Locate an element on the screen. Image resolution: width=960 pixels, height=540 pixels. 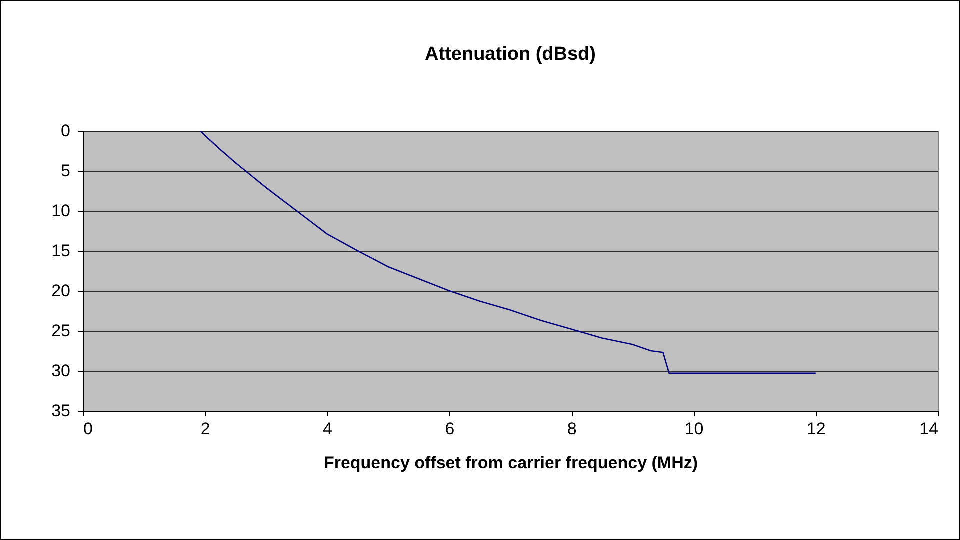
y-tick-label: 20 is located at coordinates (61, 291).